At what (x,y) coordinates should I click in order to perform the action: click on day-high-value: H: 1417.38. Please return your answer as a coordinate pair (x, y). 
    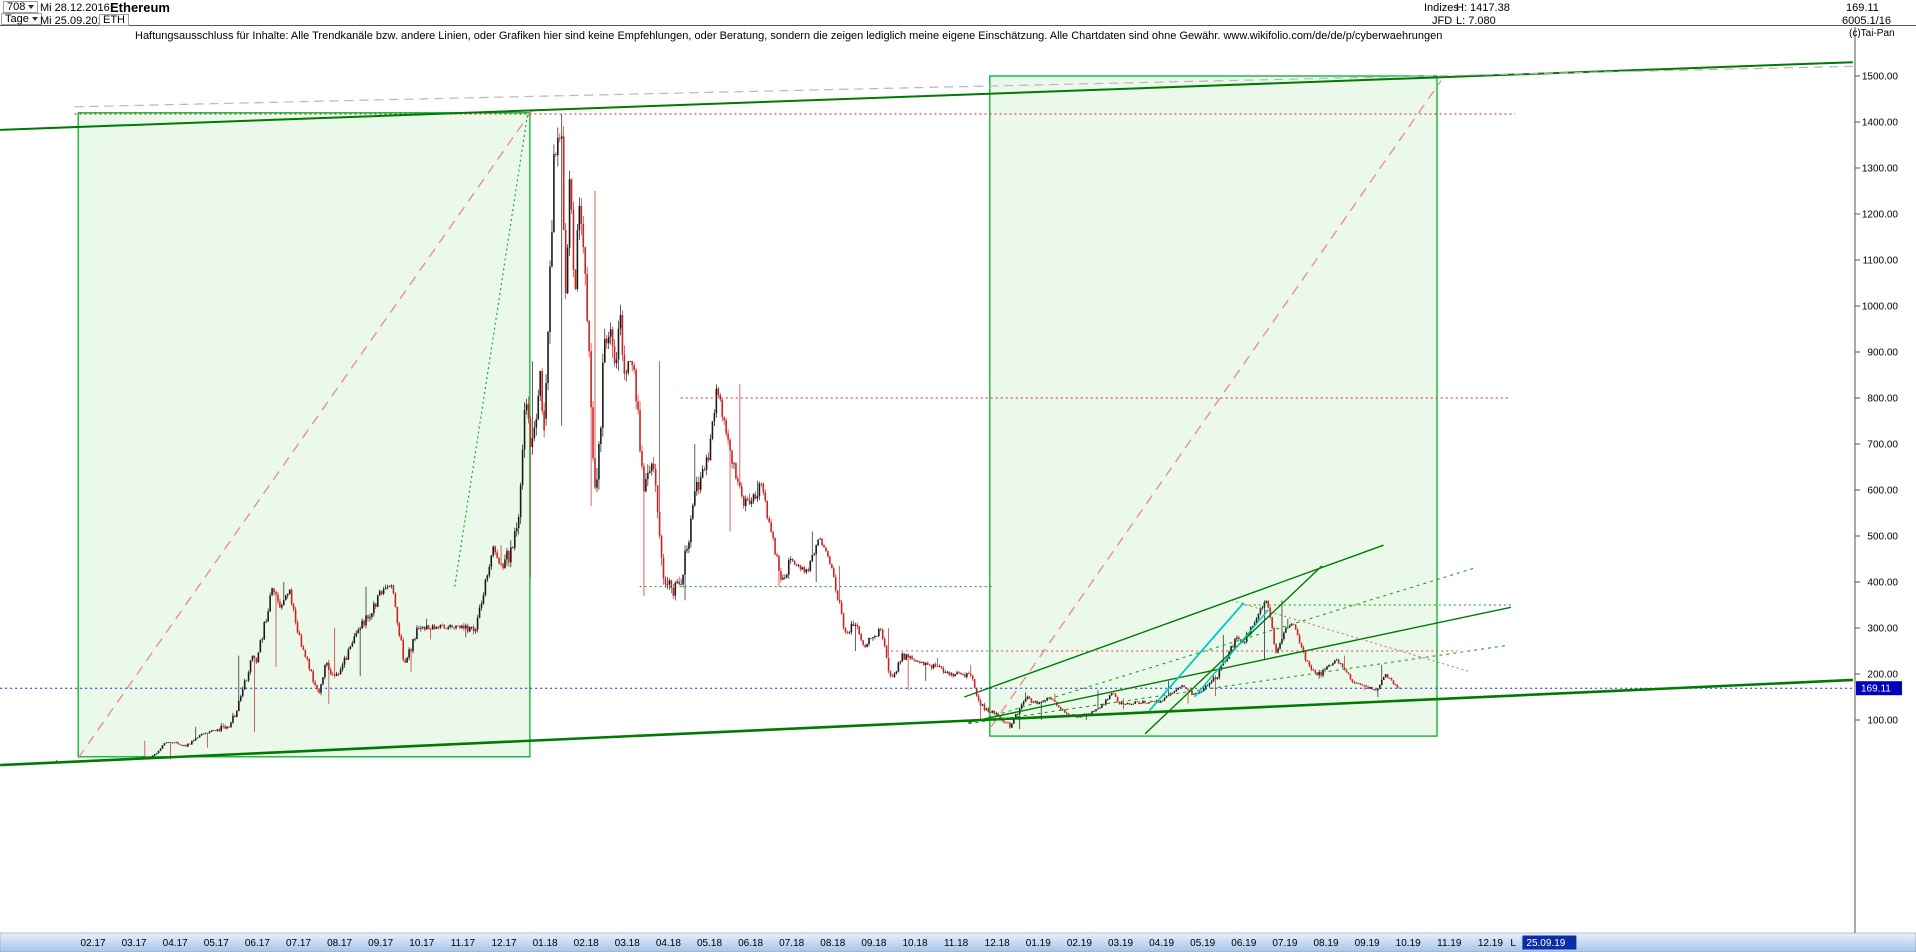
    Looking at the image, I should click on (1483, 8).